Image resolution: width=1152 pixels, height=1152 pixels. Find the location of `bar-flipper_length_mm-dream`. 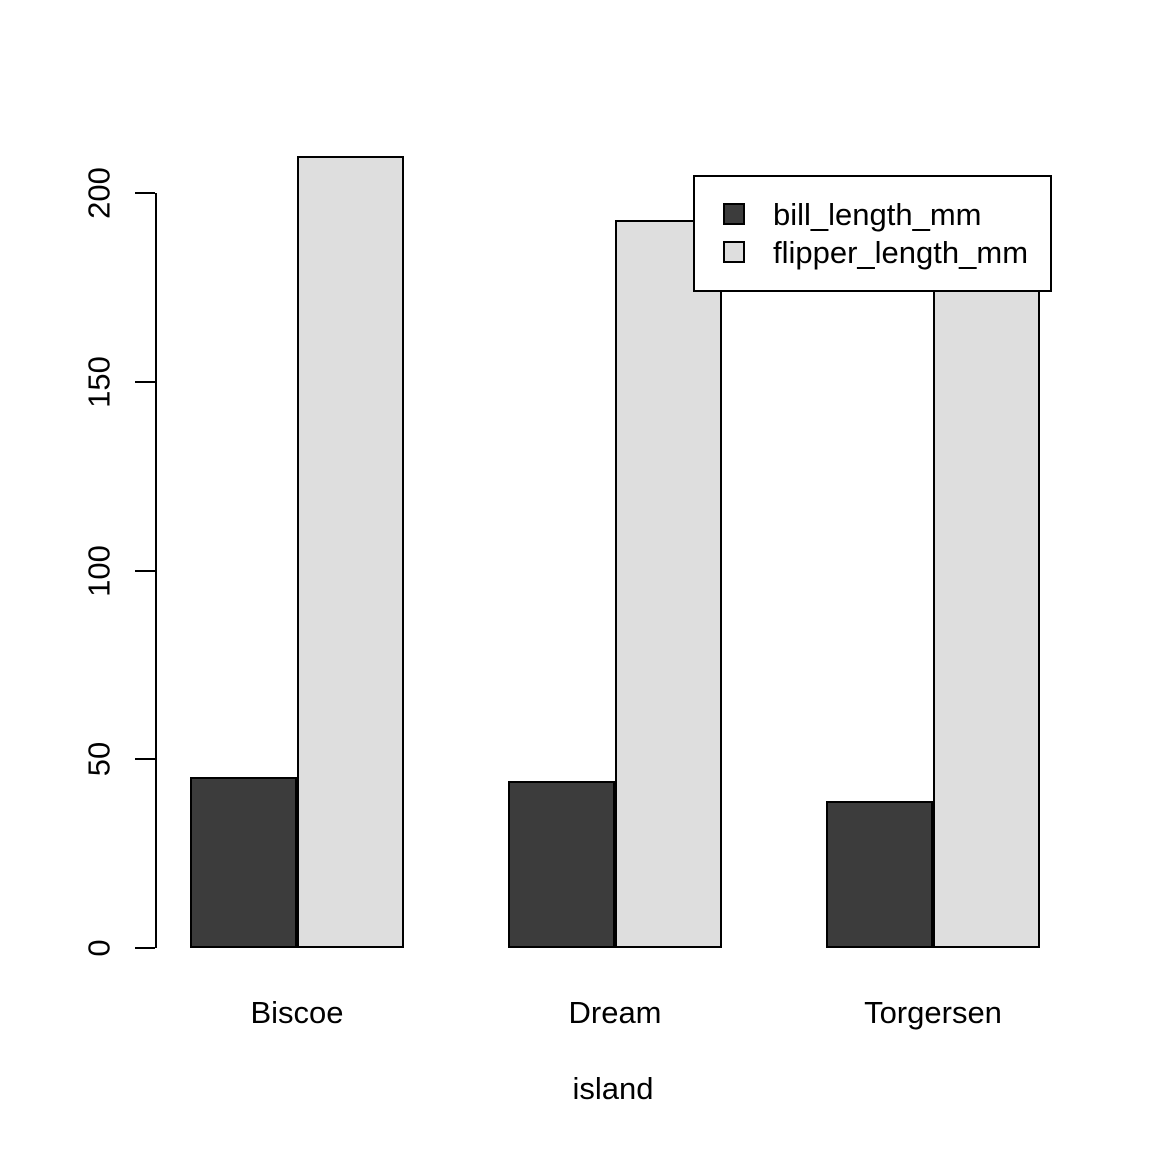

bar-flipper_length_mm-dream is located at coordinates (668, 583).